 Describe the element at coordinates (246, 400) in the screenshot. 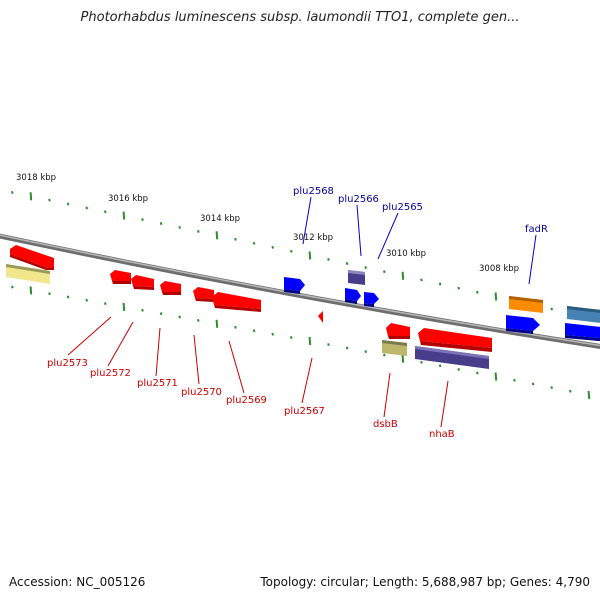

I see `label-plu2569: plu2569` at that location.